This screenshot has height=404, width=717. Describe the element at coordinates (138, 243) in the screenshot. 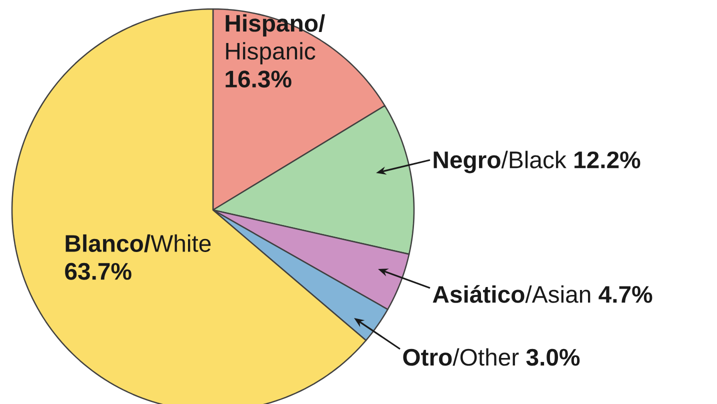

I see `slice-label: Blanco/White` at that location.